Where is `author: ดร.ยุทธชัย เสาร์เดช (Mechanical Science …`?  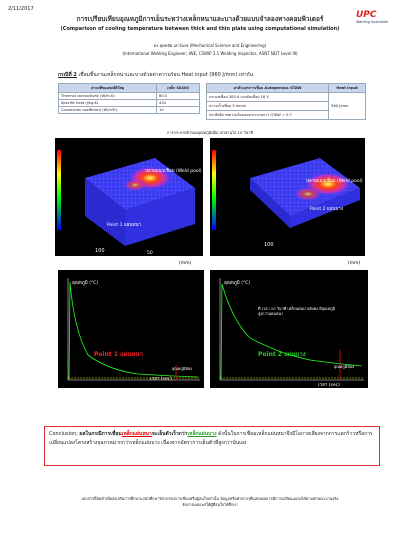
author: ดร.ยุทธชัย เสาร์เดช (Mechanical Science … is located at coordinates (210, 45).